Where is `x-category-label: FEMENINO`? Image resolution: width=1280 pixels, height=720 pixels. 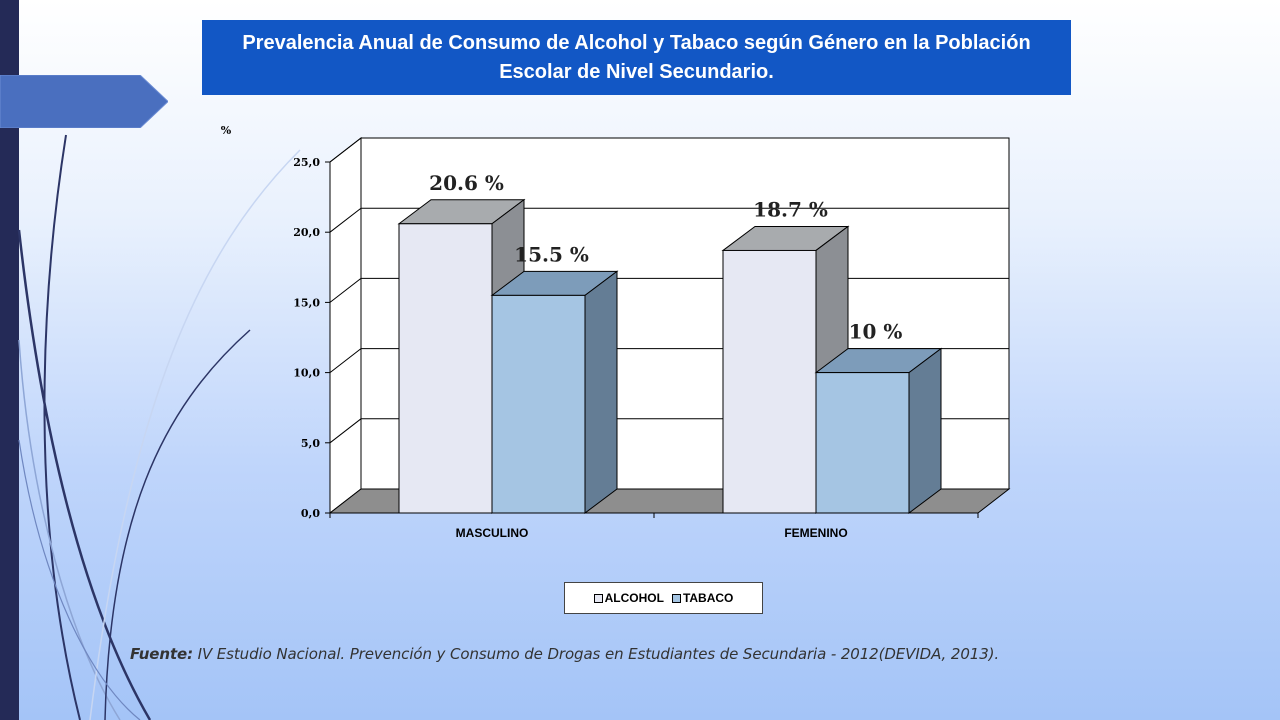 x-category-label: FEMENINO is located at coordinates (815, 533).